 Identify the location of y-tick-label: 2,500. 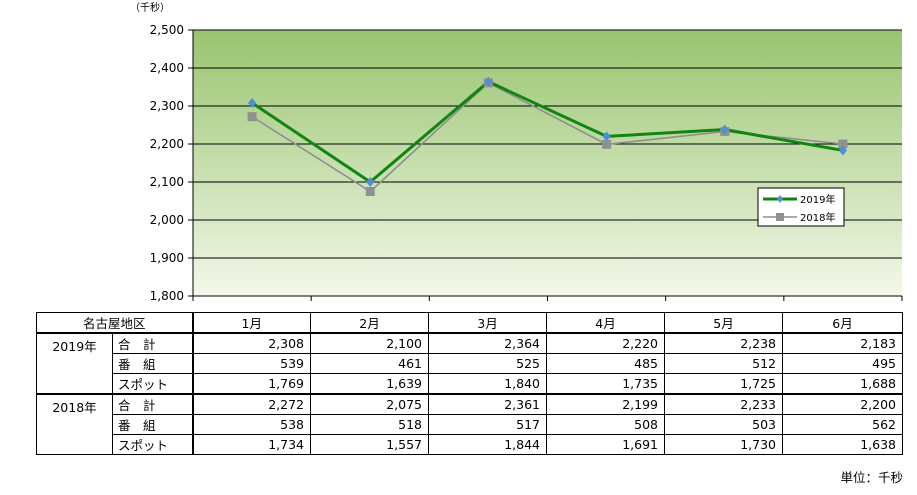
(167, 30).